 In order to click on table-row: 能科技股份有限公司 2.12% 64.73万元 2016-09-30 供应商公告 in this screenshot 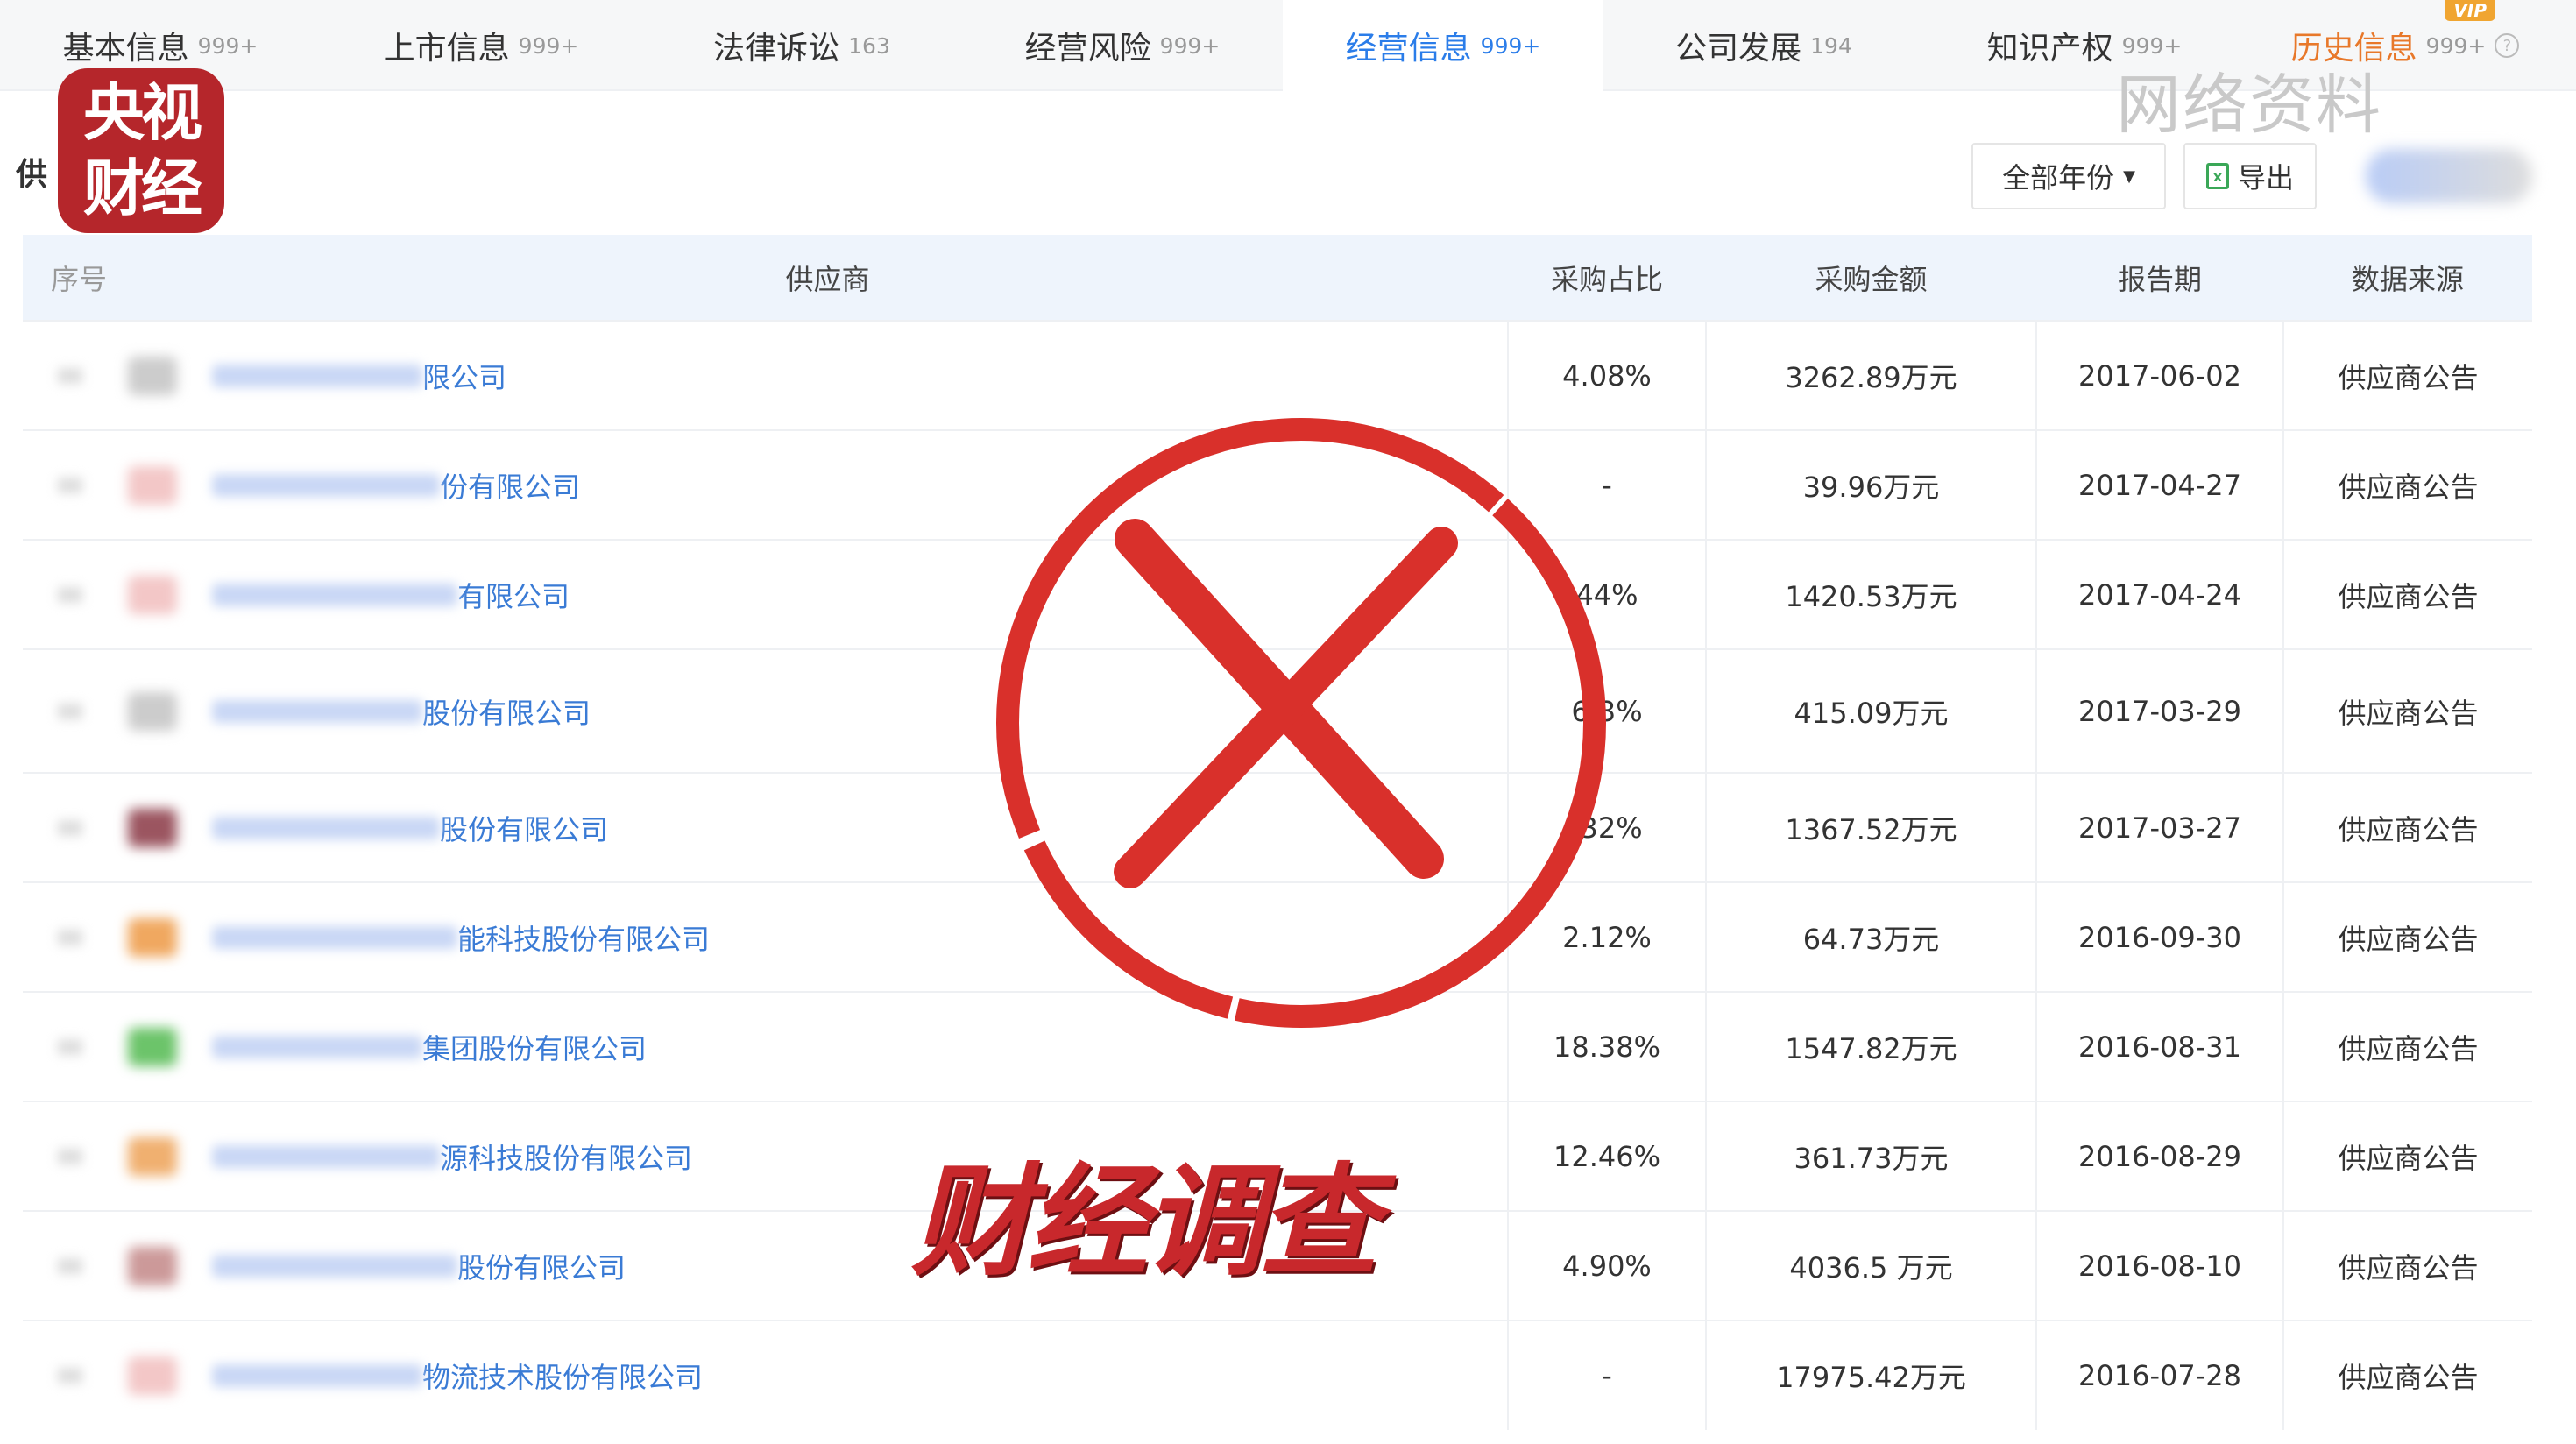, I will do `click(1277, 936)`.